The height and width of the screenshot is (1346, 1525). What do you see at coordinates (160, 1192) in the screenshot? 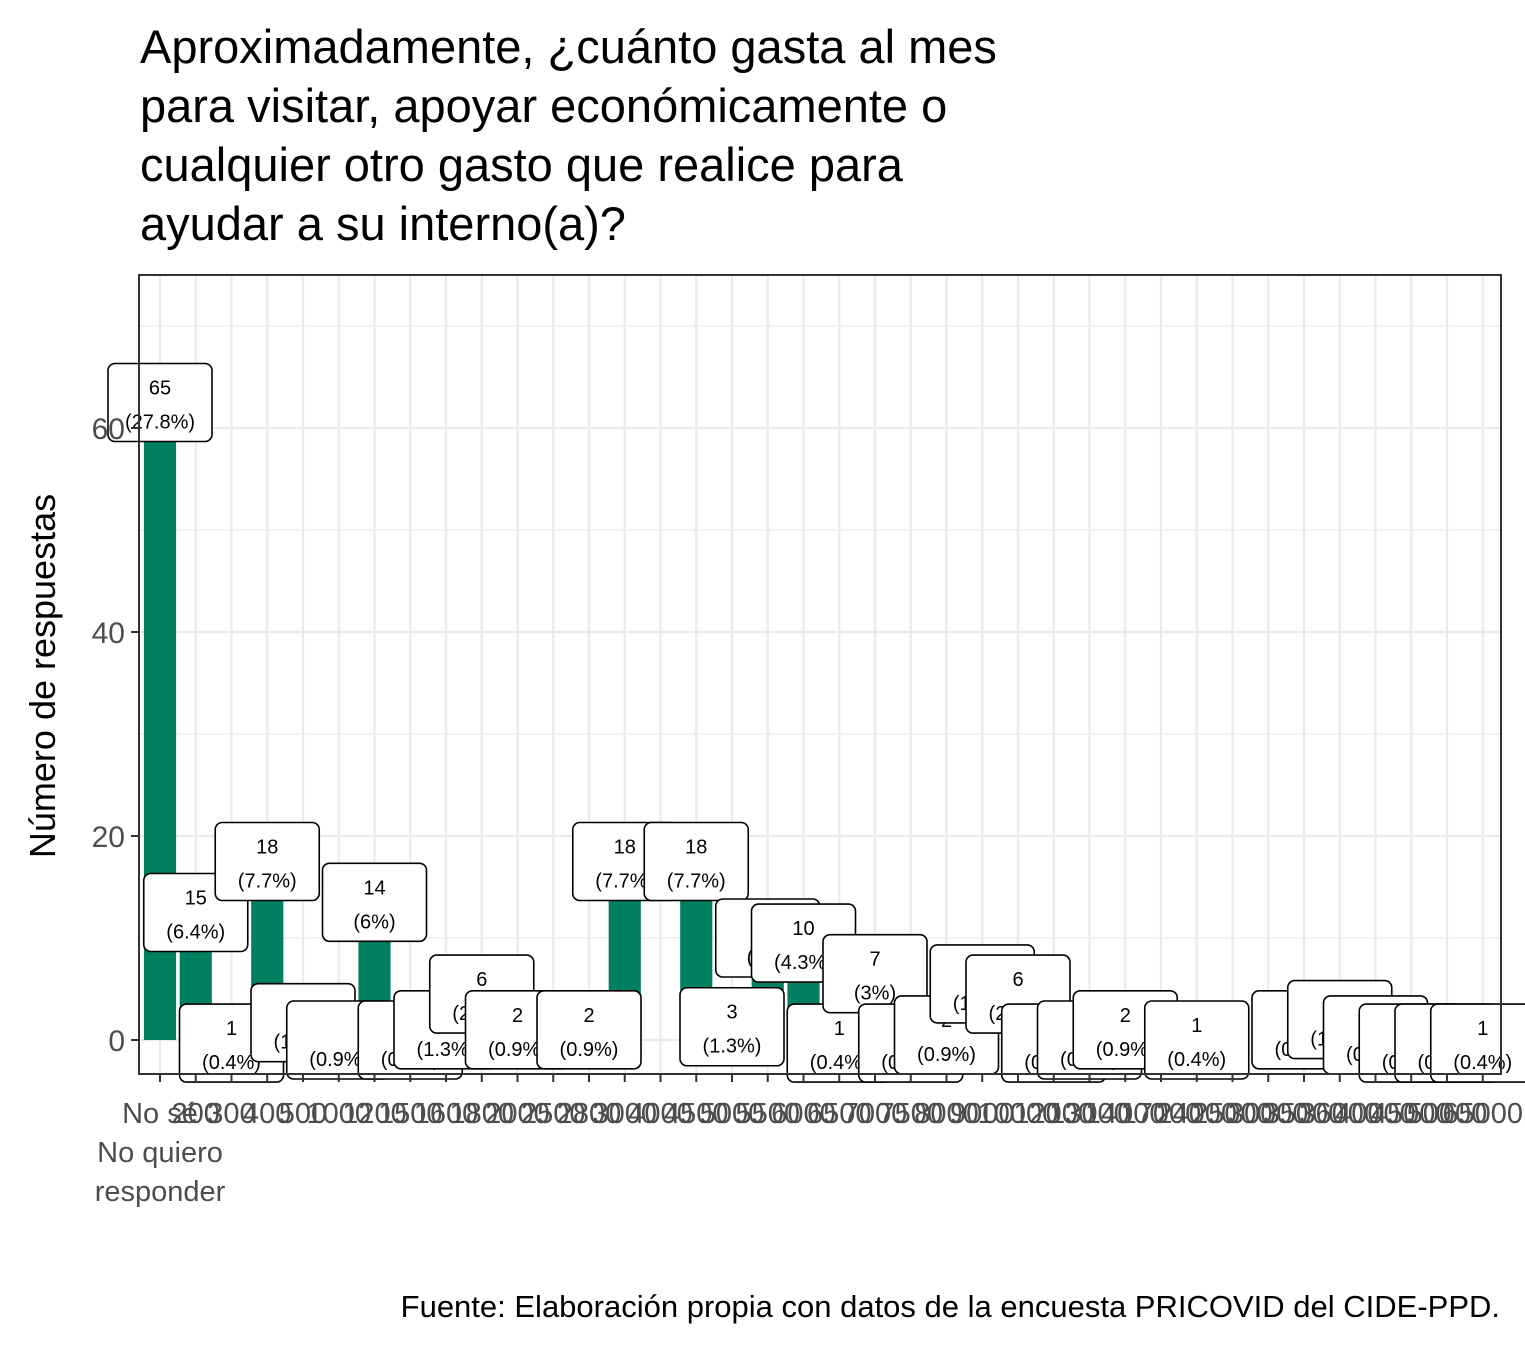
I see `x-tick-label: responder` at bounding box center [160, 1192].